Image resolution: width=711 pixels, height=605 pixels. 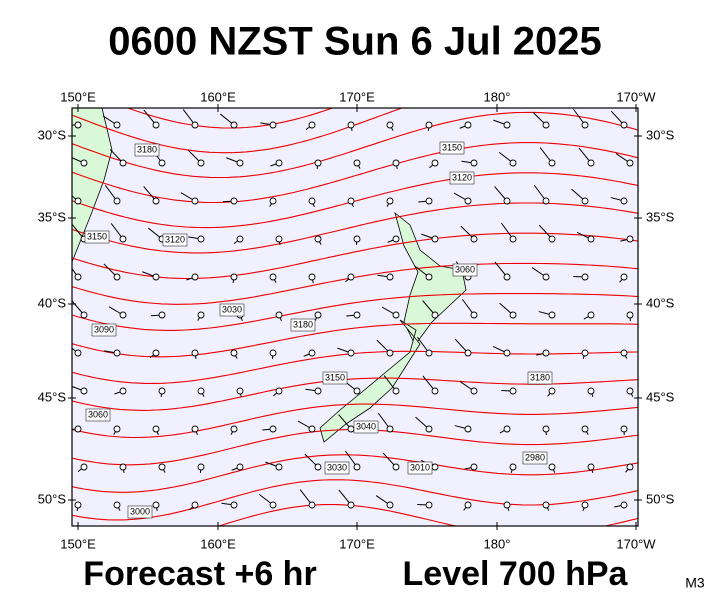 What do you see at coordinates (660, 396) in the screenshot?
I see `lat-label: 45°S` at bounding box center [660, 396].